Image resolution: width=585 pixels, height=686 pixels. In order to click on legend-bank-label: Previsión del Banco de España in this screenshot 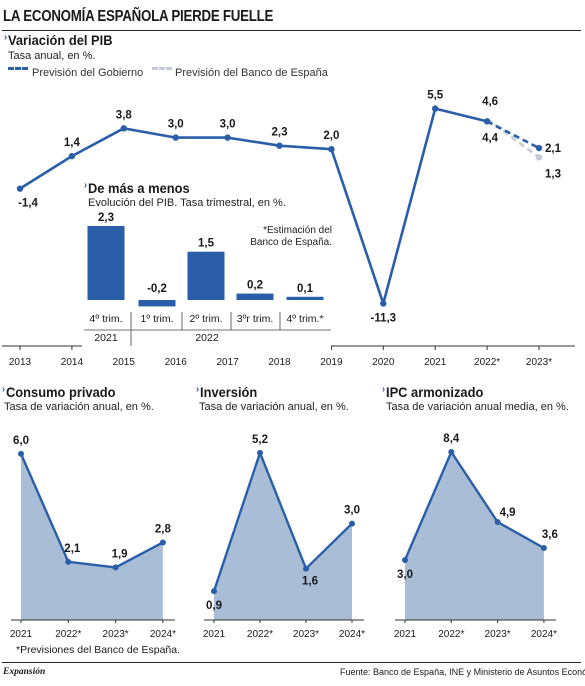, I will do `click(251, 73)`.